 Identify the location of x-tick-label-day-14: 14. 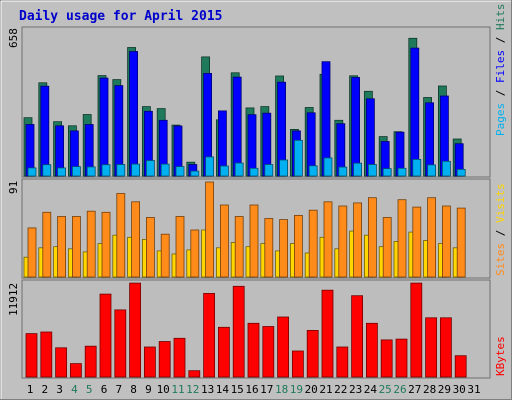
(223, 389).